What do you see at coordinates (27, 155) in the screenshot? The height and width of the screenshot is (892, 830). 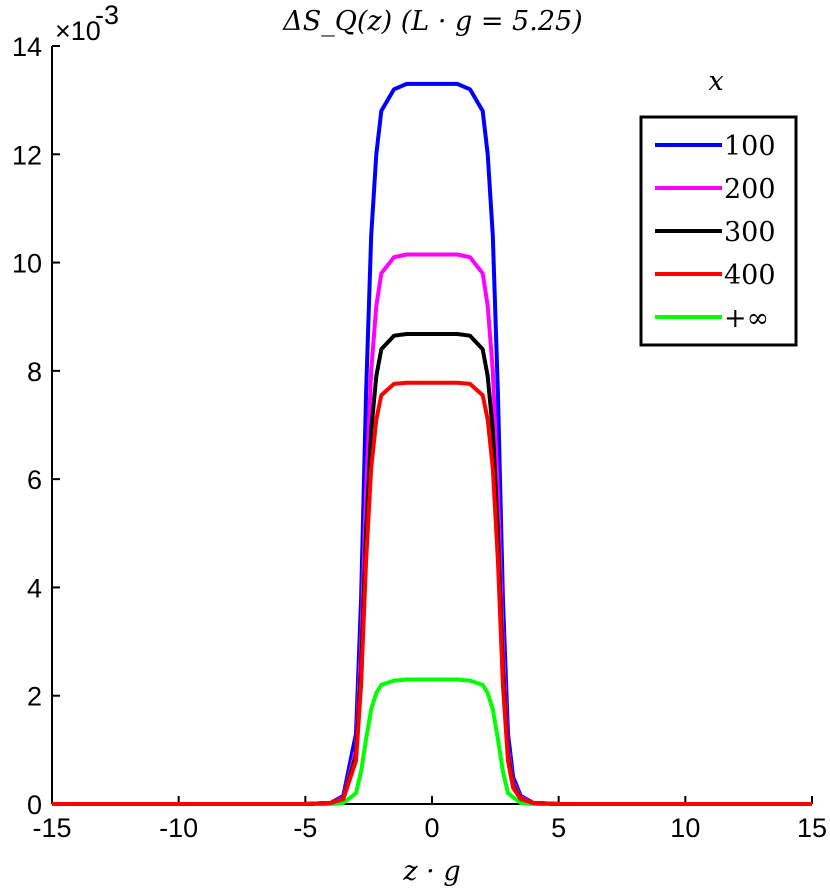 I see `y-tick-label: 12` at bounding box center [27, 155].